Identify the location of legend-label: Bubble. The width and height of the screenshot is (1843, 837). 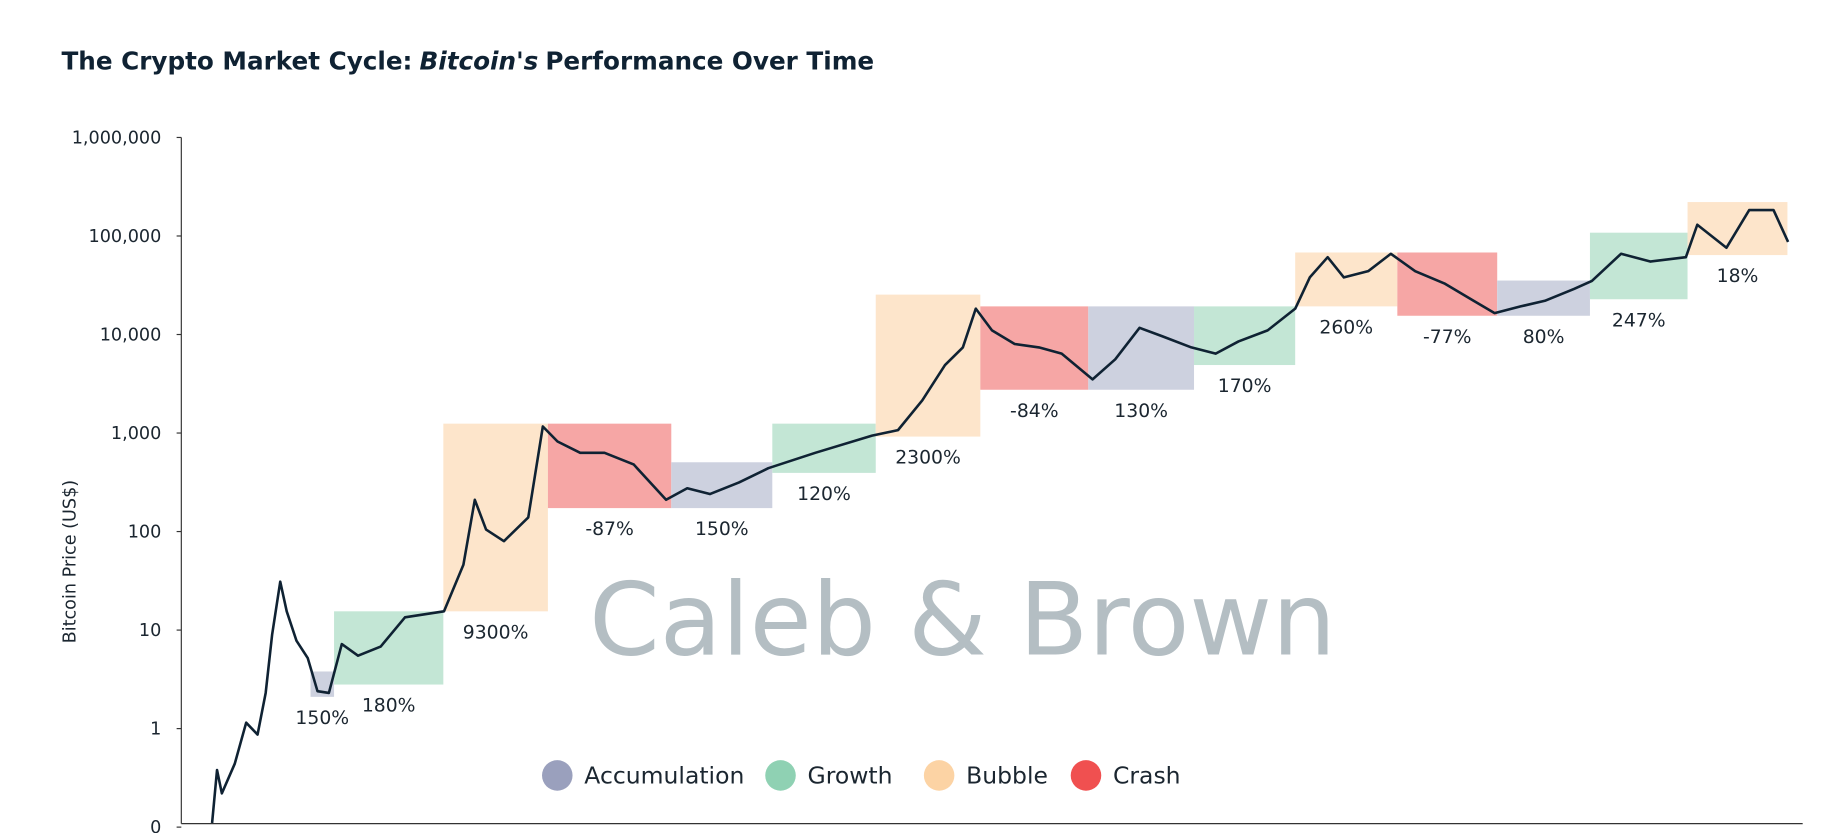
(1007, 776).